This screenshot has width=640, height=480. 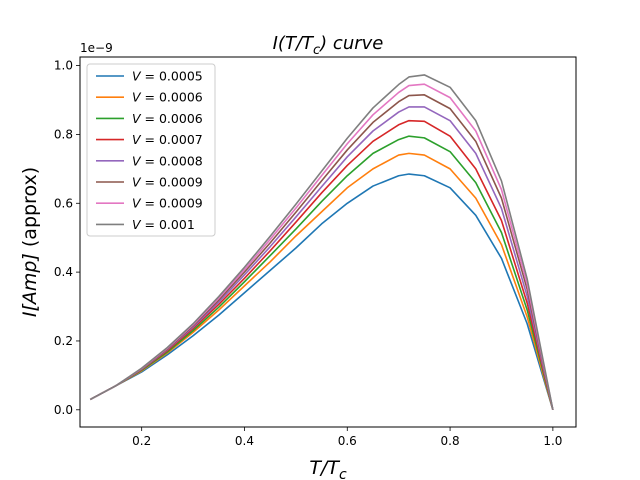 What do you see at coordinates (63, 66) in the screenshot?
I see `y-tick-label: 1.0` at bounding box center [63, 66].